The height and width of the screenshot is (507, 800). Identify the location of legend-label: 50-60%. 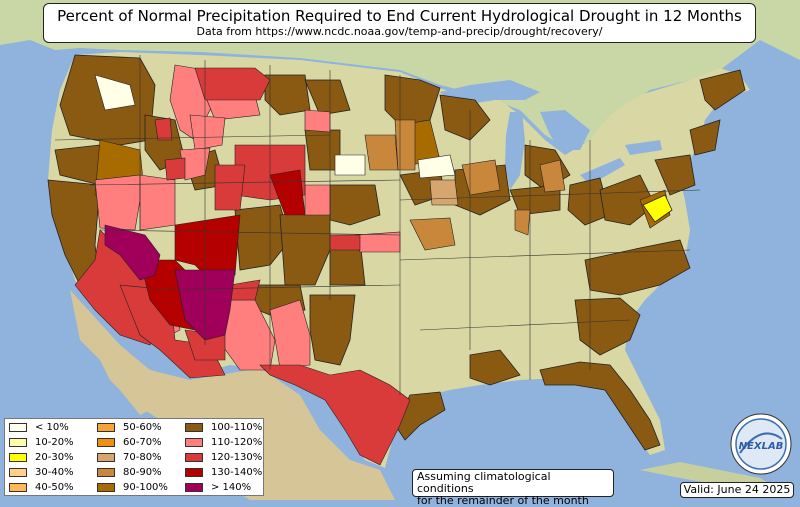
(142, 427).